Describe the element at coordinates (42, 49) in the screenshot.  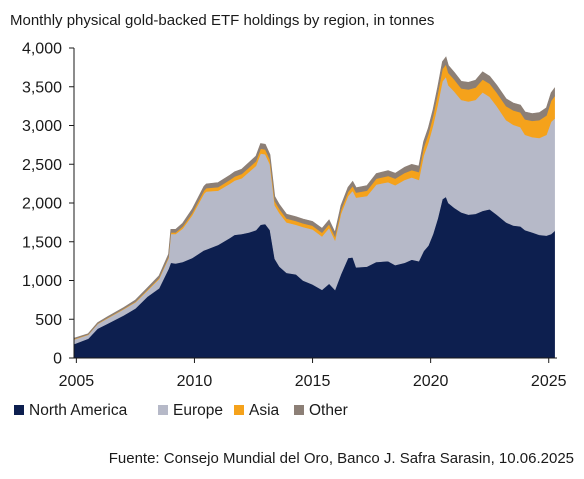
I see `y-tick-label: 4,000` at that location.